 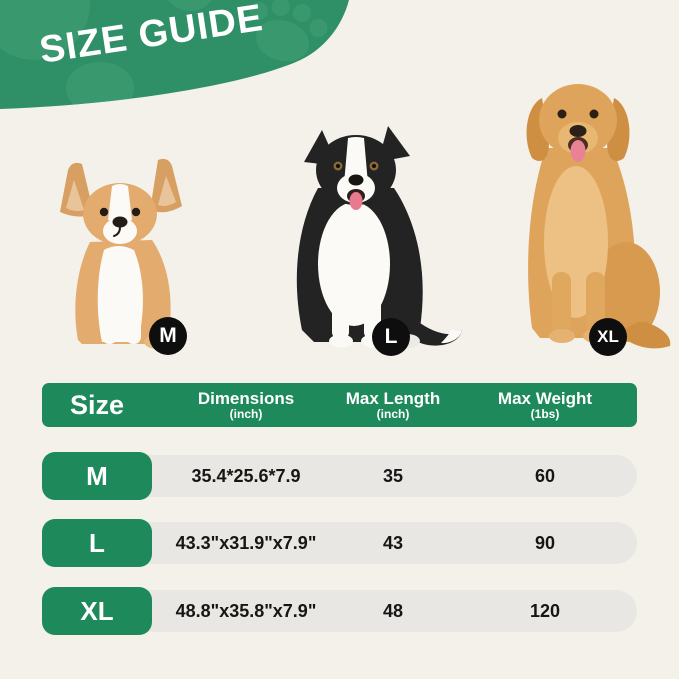 What do you see at coordinates (339, 543) in the screenshot?
I see `table-row-l: L 43.3"x31.9"x7.9" 43 90` at bounding box center [339, 543].